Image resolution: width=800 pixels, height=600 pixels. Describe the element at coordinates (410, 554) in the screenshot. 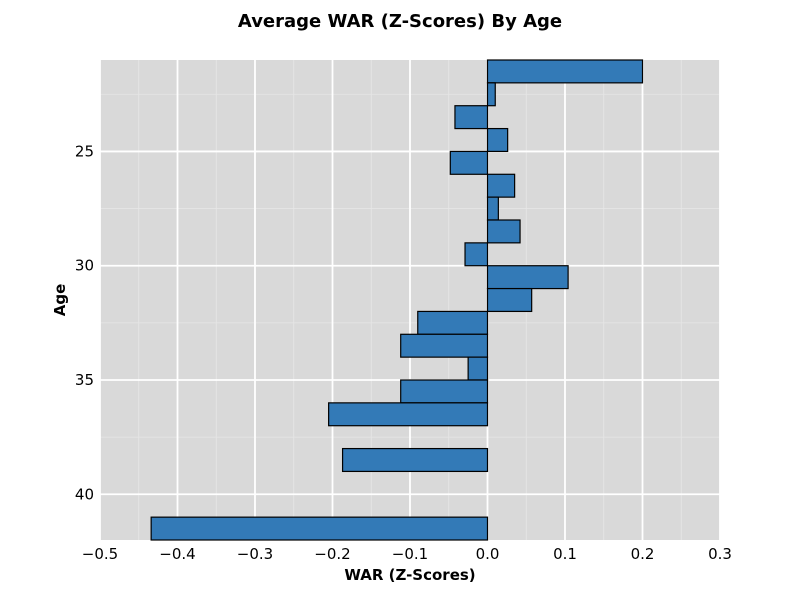

I see `x-tick-label: −0.1` at that location.